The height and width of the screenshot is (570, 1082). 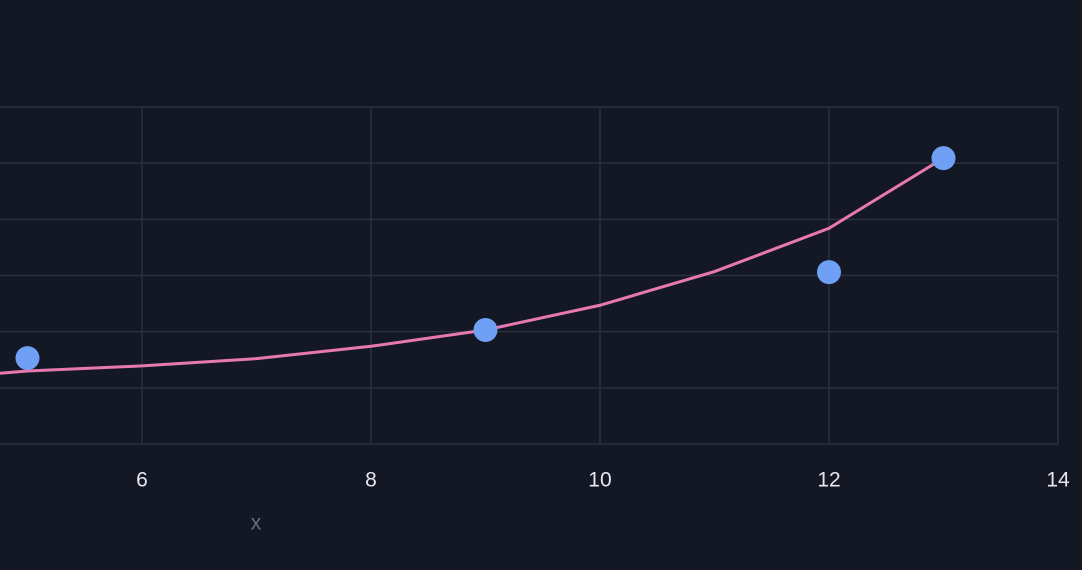 I want to click on x-tick-label: 6, so click(x=142, y=480).